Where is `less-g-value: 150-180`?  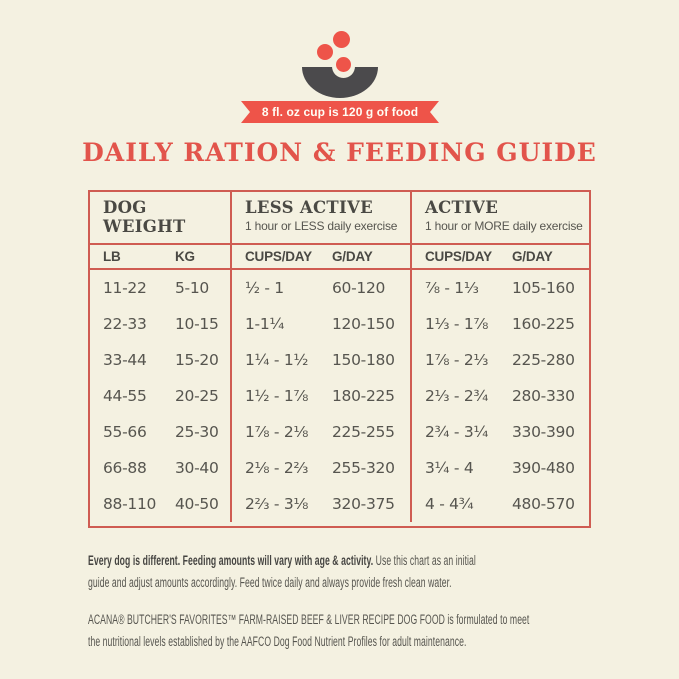
less-g-value: 150-180 is located at coordinates (363, 360).